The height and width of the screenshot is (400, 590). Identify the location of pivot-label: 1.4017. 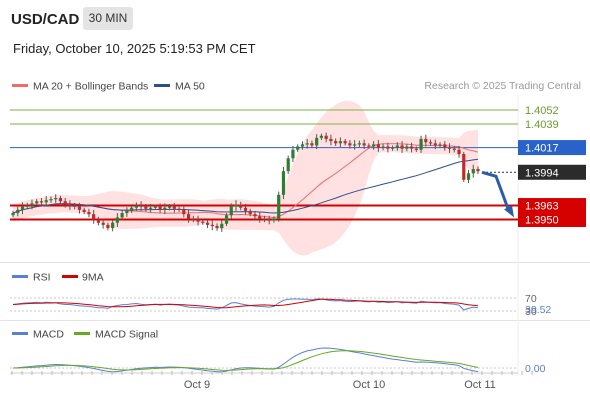
(542, 149).